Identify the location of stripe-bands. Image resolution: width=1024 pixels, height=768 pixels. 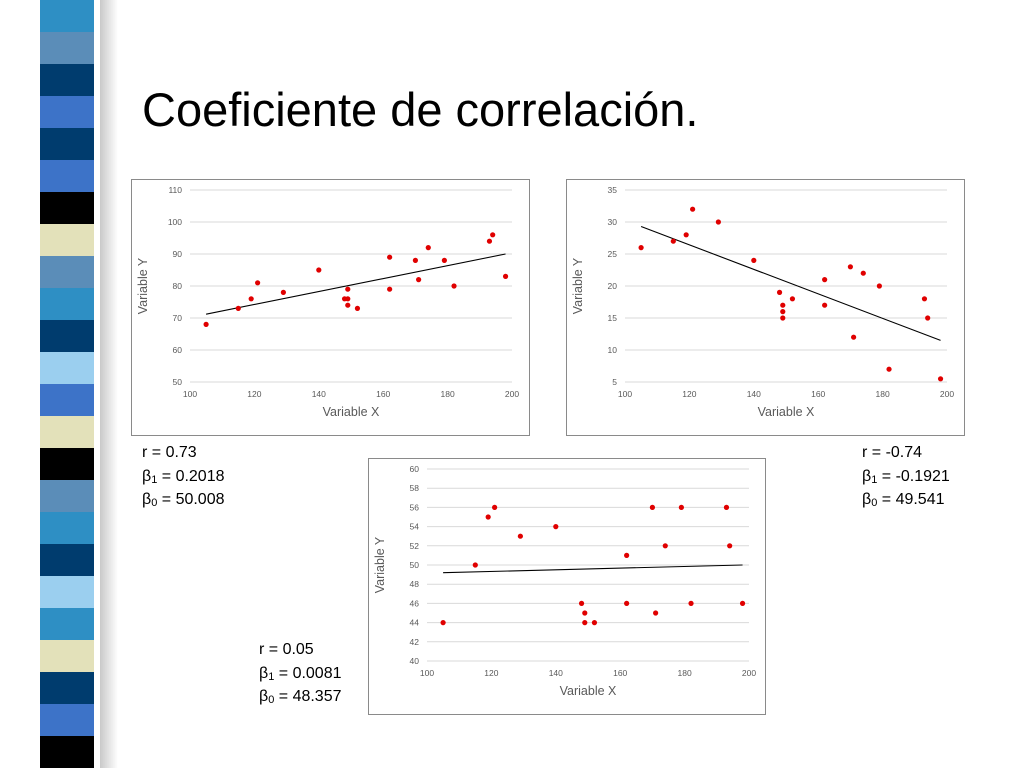
(50, 384).